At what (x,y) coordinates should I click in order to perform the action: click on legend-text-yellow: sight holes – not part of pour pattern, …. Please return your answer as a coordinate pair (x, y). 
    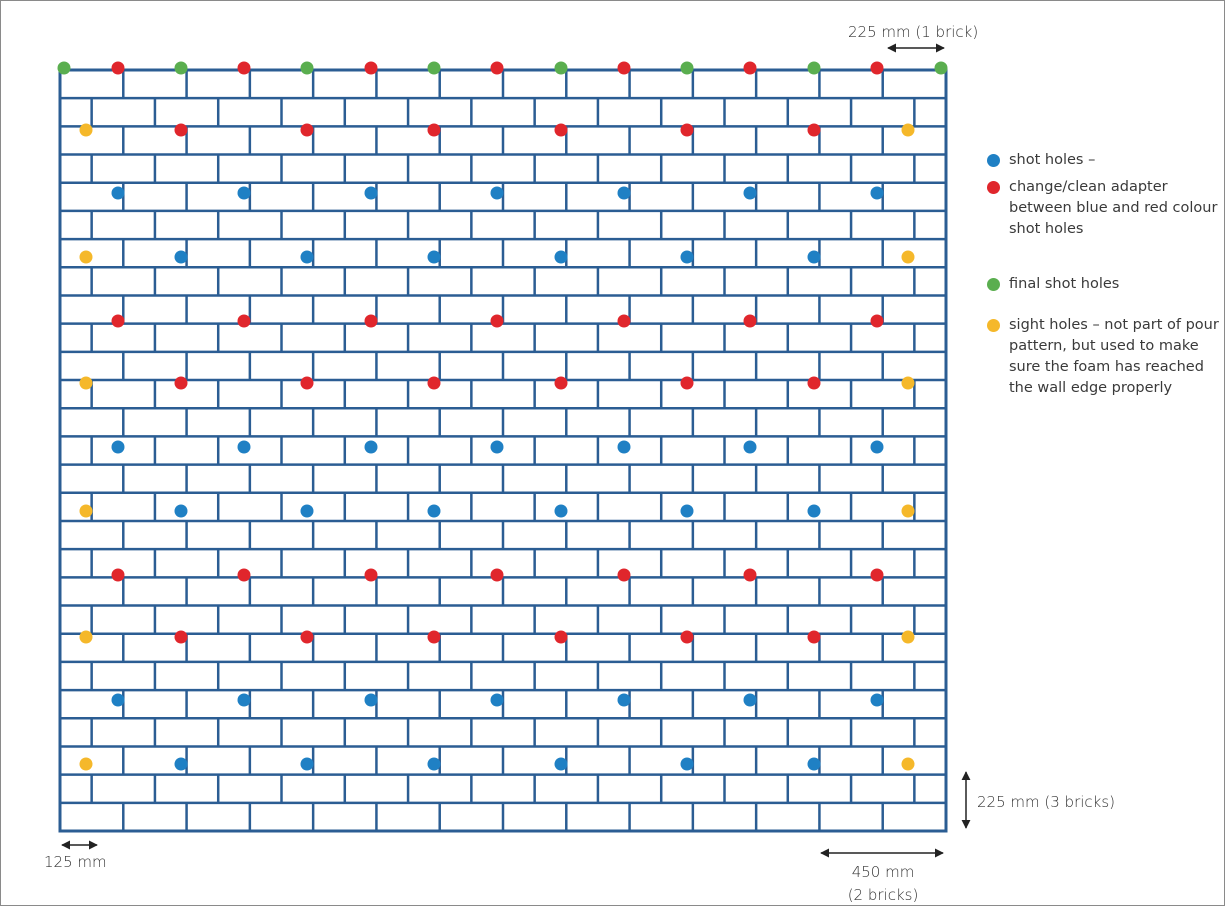
    Looking at the image, I should click on (1114, 356).